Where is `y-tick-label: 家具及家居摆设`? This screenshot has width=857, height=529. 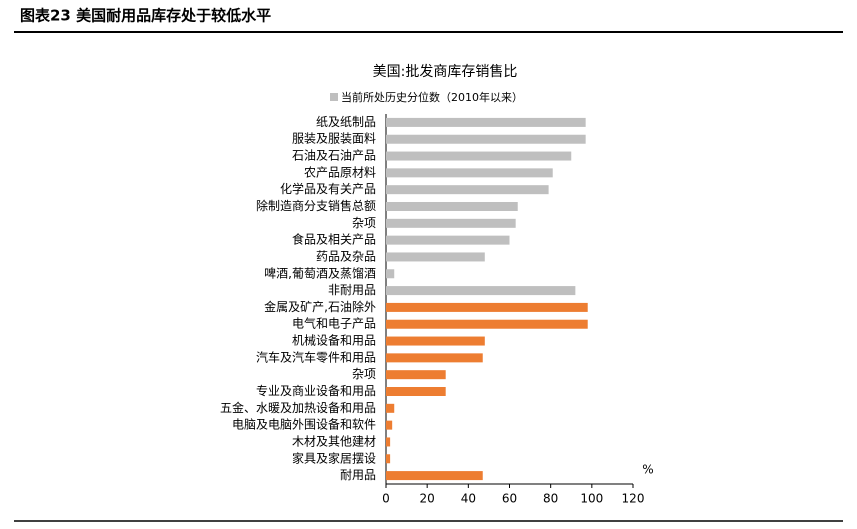
y-tick-label: 家具及家居摆设 is located at coordinates (334, 457).